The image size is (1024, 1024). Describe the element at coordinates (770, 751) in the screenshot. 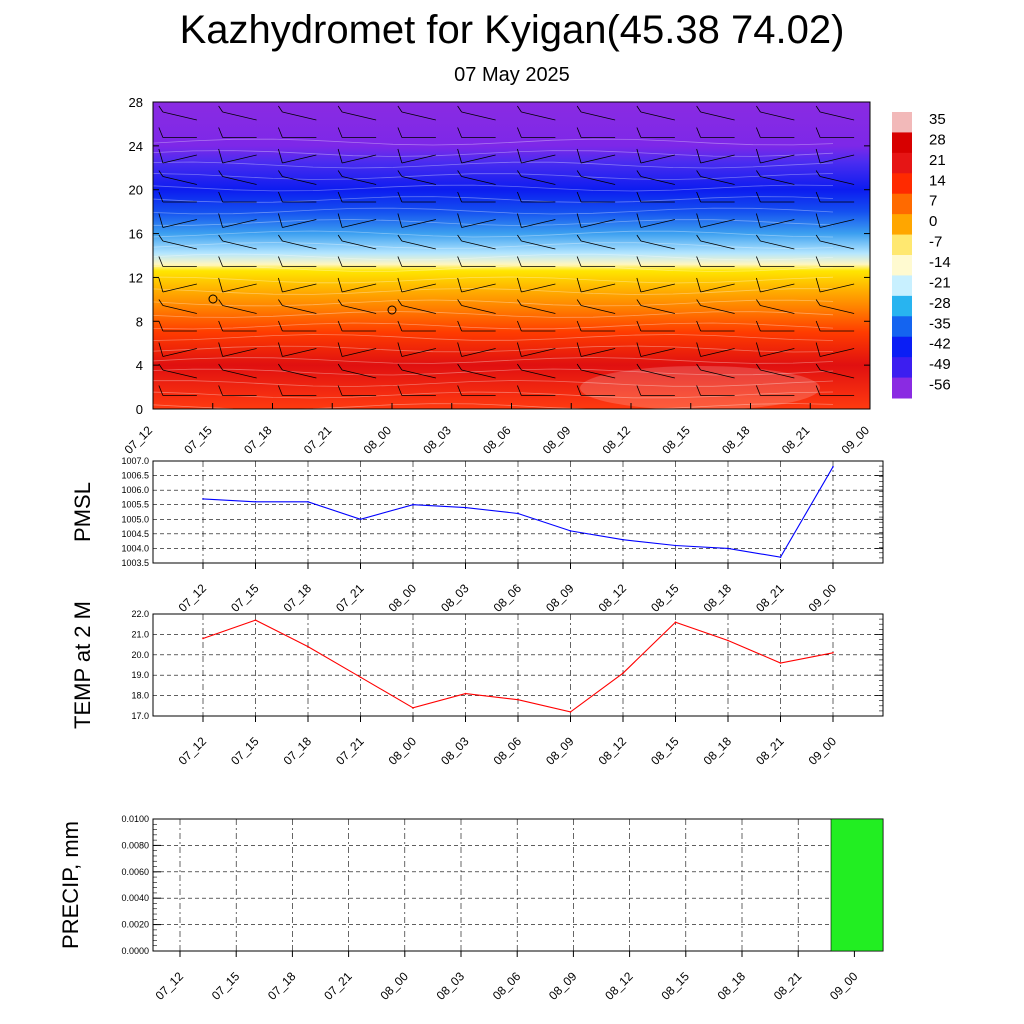

I see `x-tick-label: 08_21` at that location.